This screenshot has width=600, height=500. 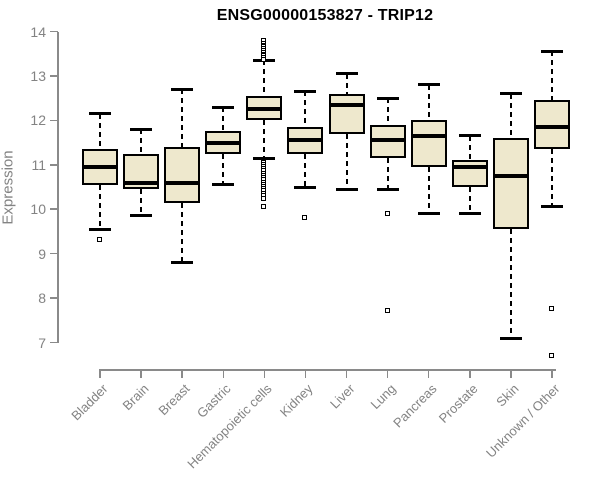 What do you see at coordinates (38, 164) in the screenshot?
I see `y-tick-label: 11` at bounding box center [38, 164].